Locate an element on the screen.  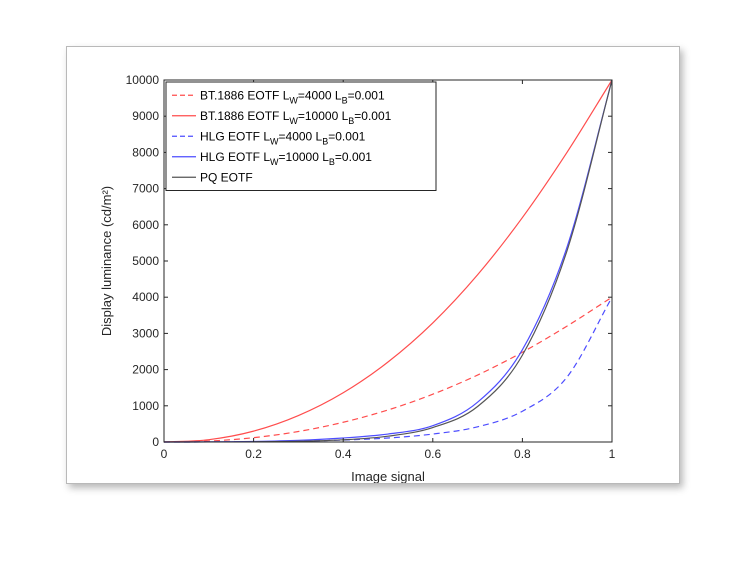
y-tick-label: 3000 is located at coordinates (145, 333).